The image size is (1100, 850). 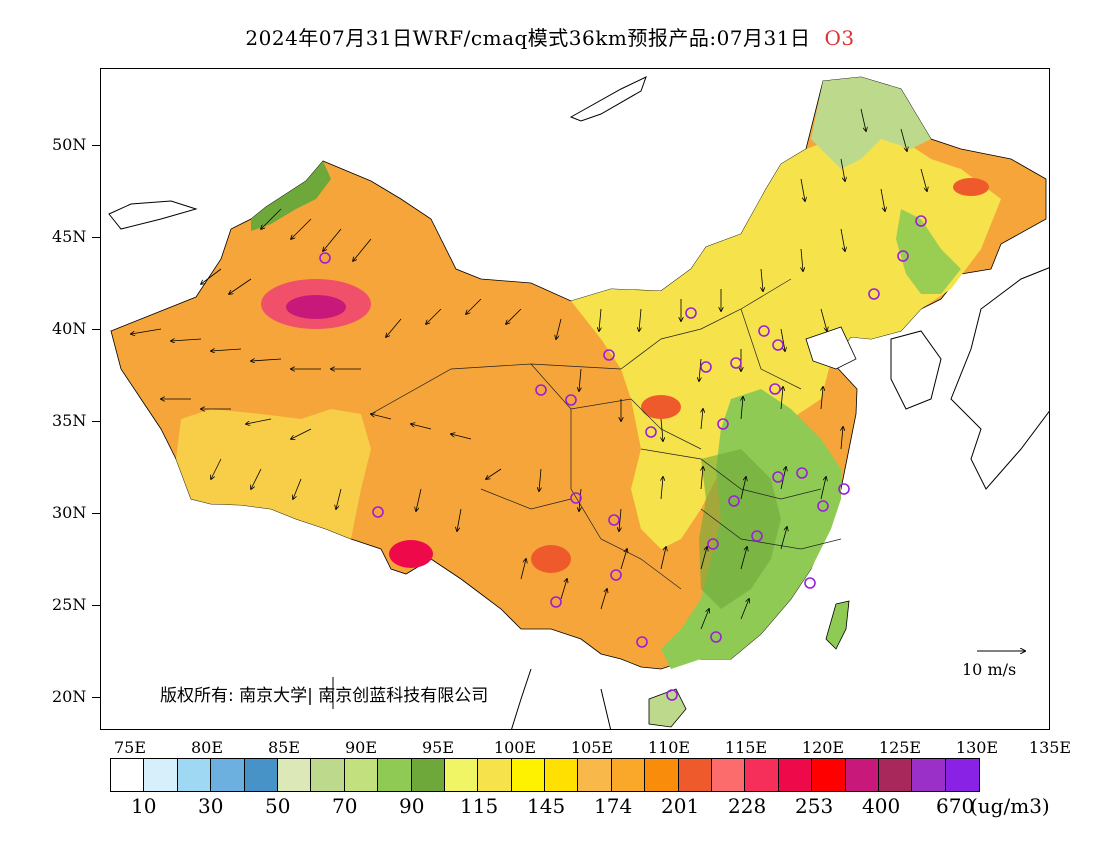 What do you see at coordinates (273, 474) in the screenshot?
I see `yellow-west` at bounding box center [273, 474].